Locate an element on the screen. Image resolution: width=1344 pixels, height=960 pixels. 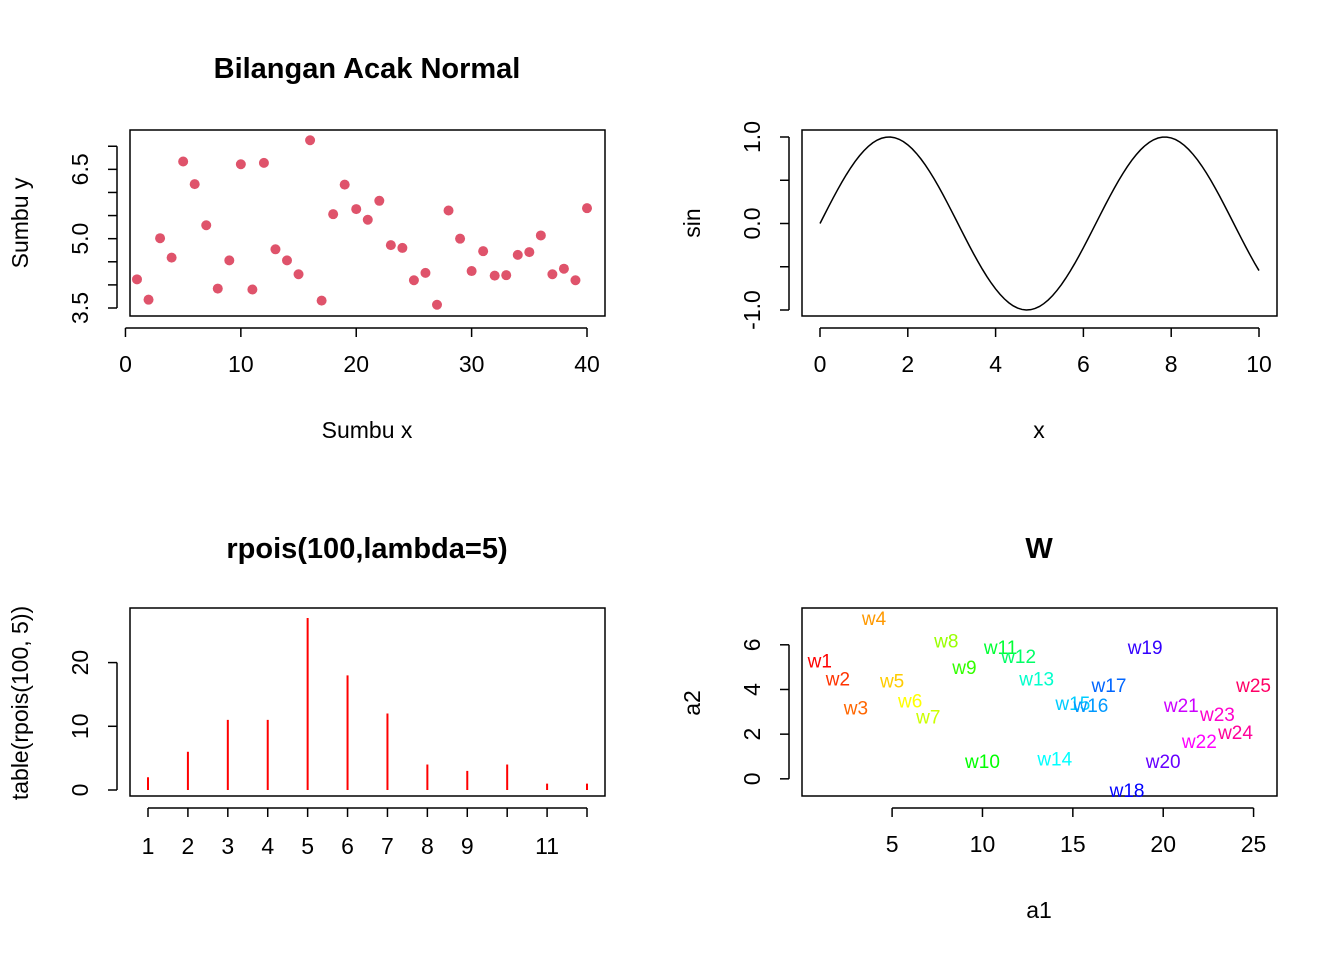
y-tick-label: -1.0 is located at coordinates (752, 310).